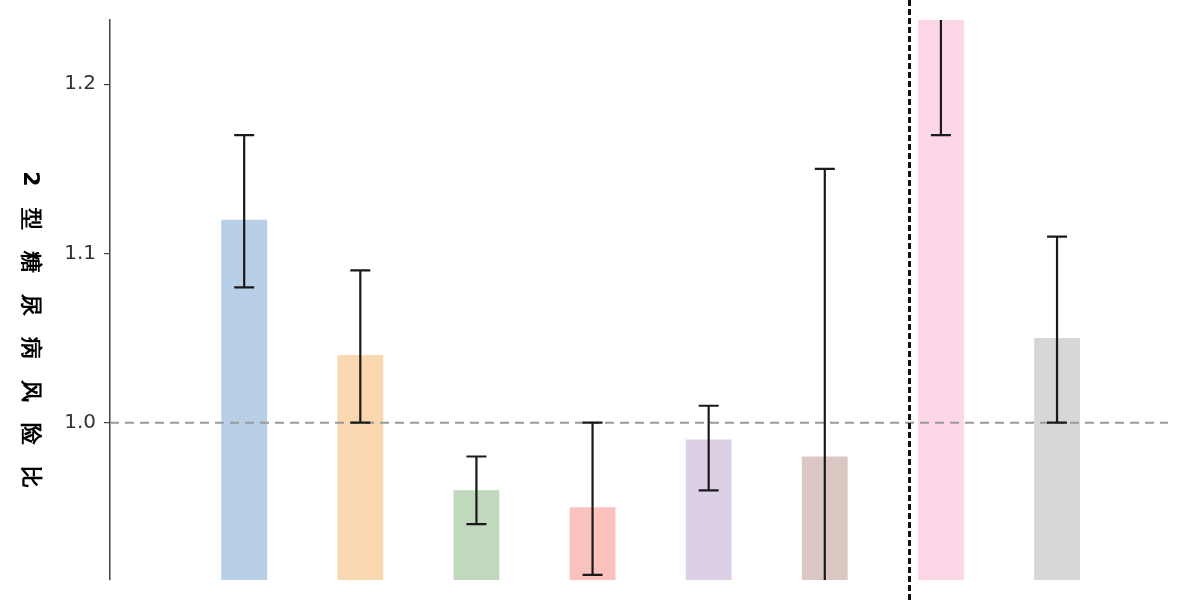 The height and width of the screenshot is (600, 1200). What do you see at coordinates (32, 340) in the screenshot?
I see `y-axis-title: 2型糖尿病风险比` at bounding box center [32, 340].